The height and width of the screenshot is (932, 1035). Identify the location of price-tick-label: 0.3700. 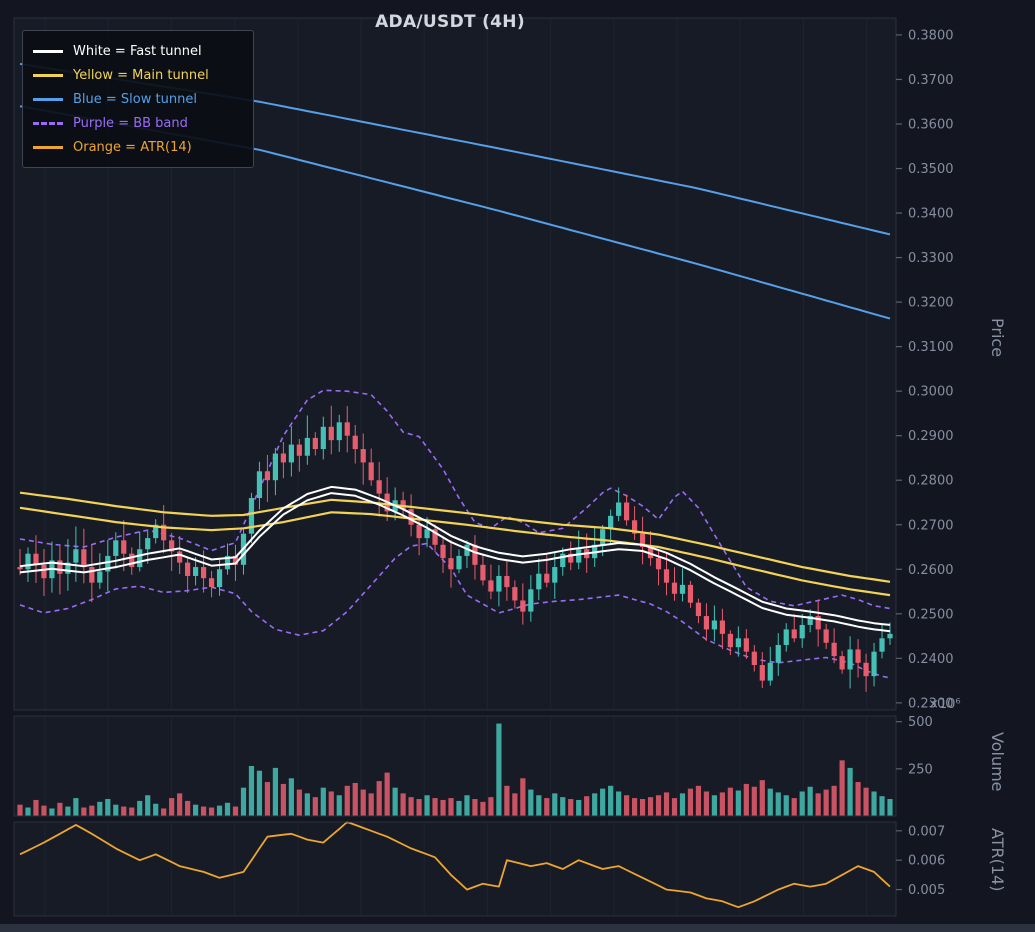
(931, 80).